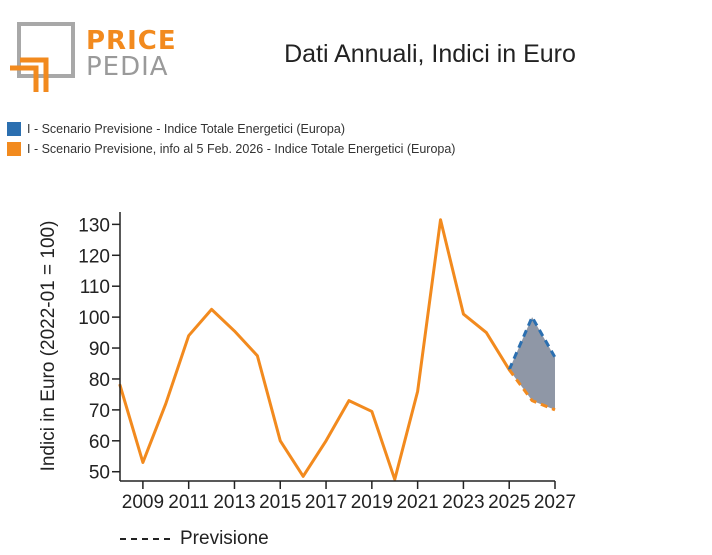 This screenshot has height=555, width=712. Describe the element at coordinates (99, 411) in the screenshot. I see `y-tick-label: 70` at that location.